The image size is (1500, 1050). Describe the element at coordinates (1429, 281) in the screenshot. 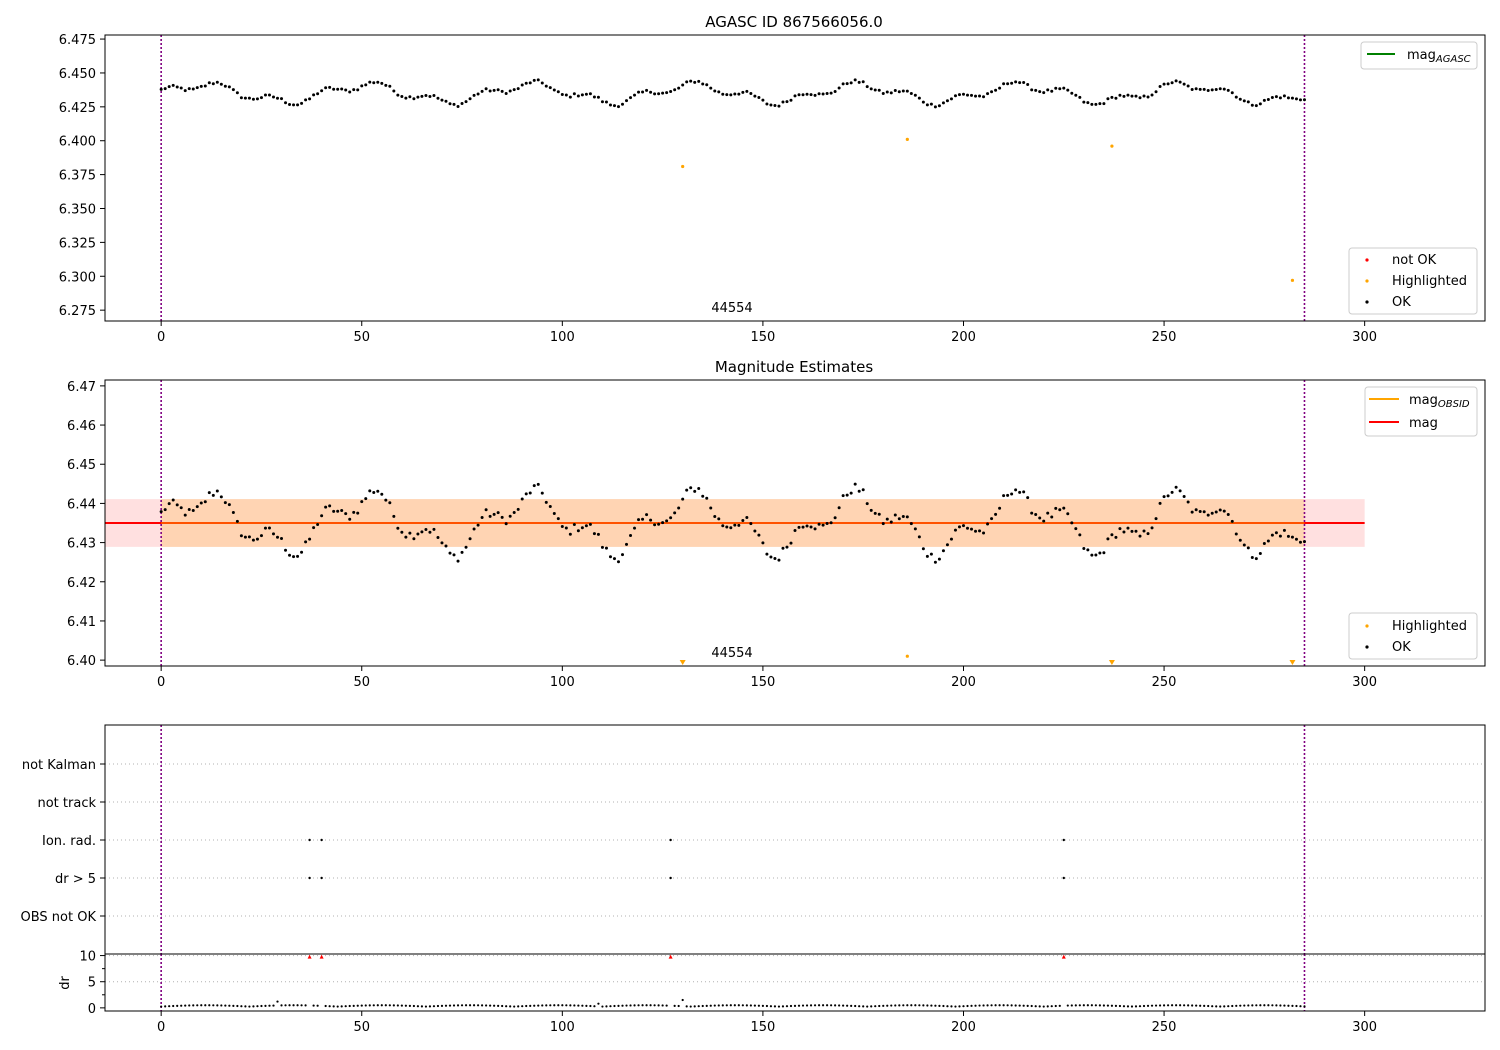

I see `legend-highlighted: Highlighted` at that location.